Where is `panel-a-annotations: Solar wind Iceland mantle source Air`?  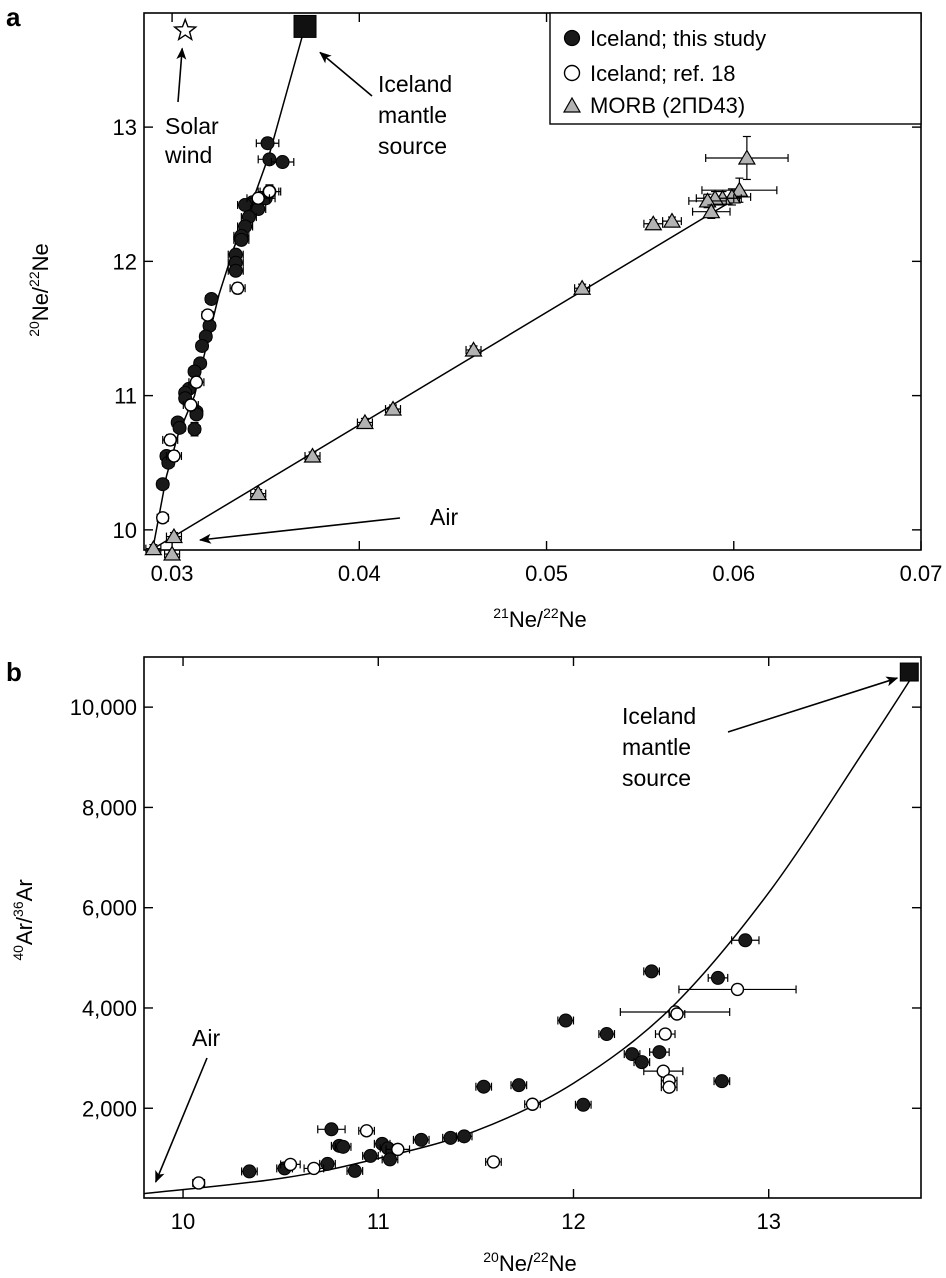 panel-a-annotations: Solar wind Iceland mantle source Air is located at coordinates (311, 295).